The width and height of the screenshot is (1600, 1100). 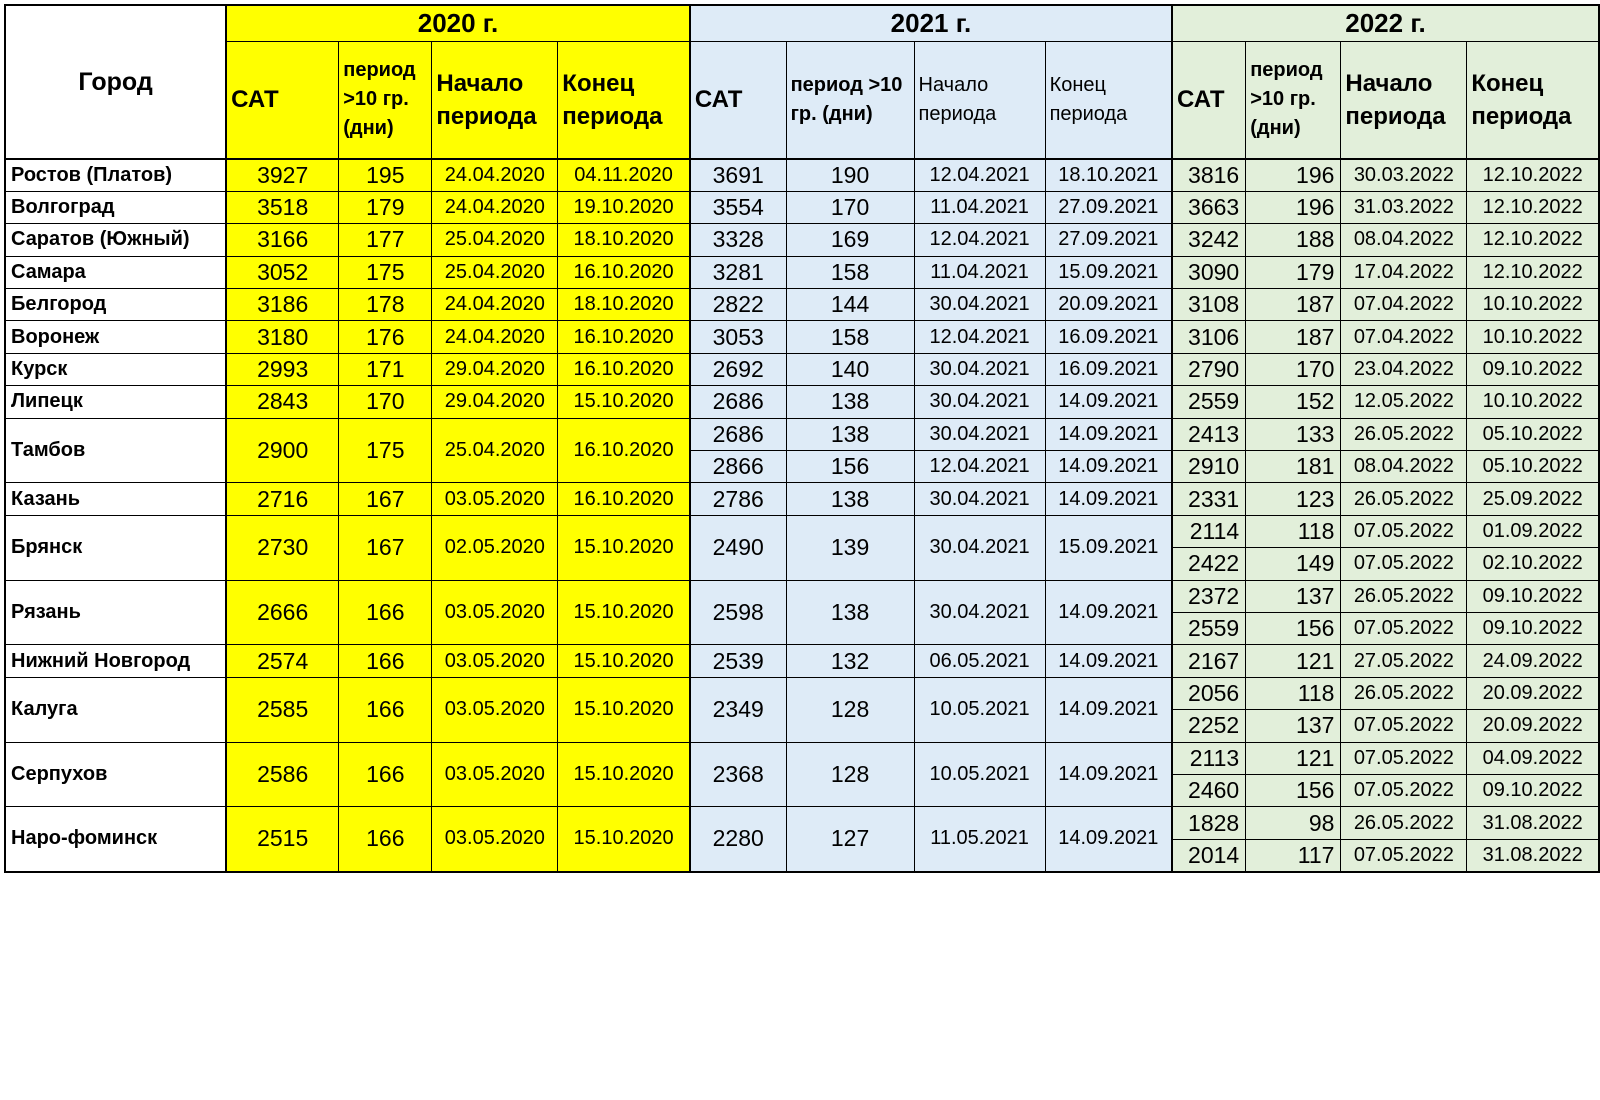 What do you see at coordinates (979, 709) in the screenshot?
I see `period-start-cell-2021: 10.05.2021` at bounding box center [979, 709].